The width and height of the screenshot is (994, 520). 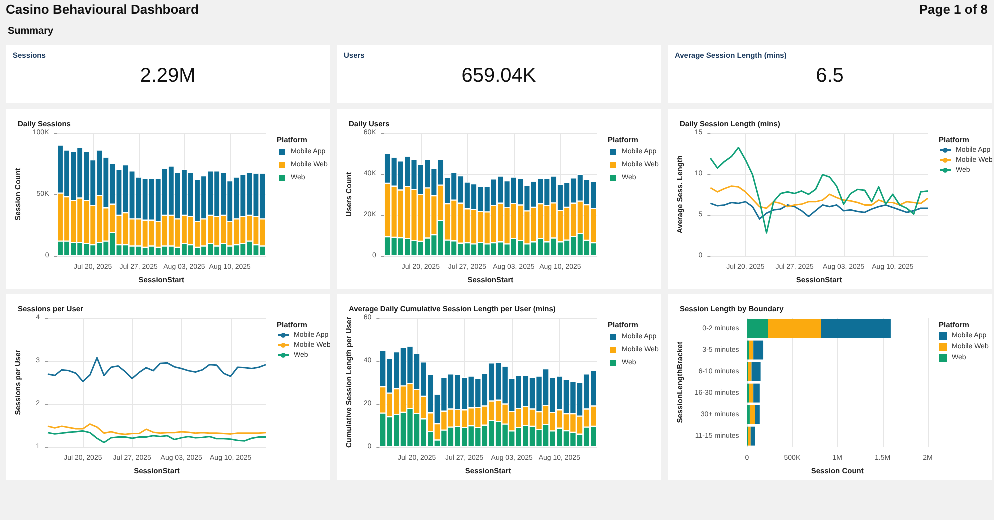 I want to click on text: Summary, so click(x=31, y=31).